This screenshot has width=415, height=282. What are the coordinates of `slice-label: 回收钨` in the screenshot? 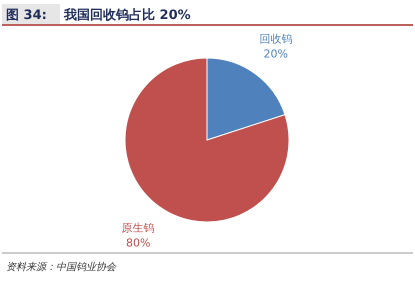 It's located at (275, 39).